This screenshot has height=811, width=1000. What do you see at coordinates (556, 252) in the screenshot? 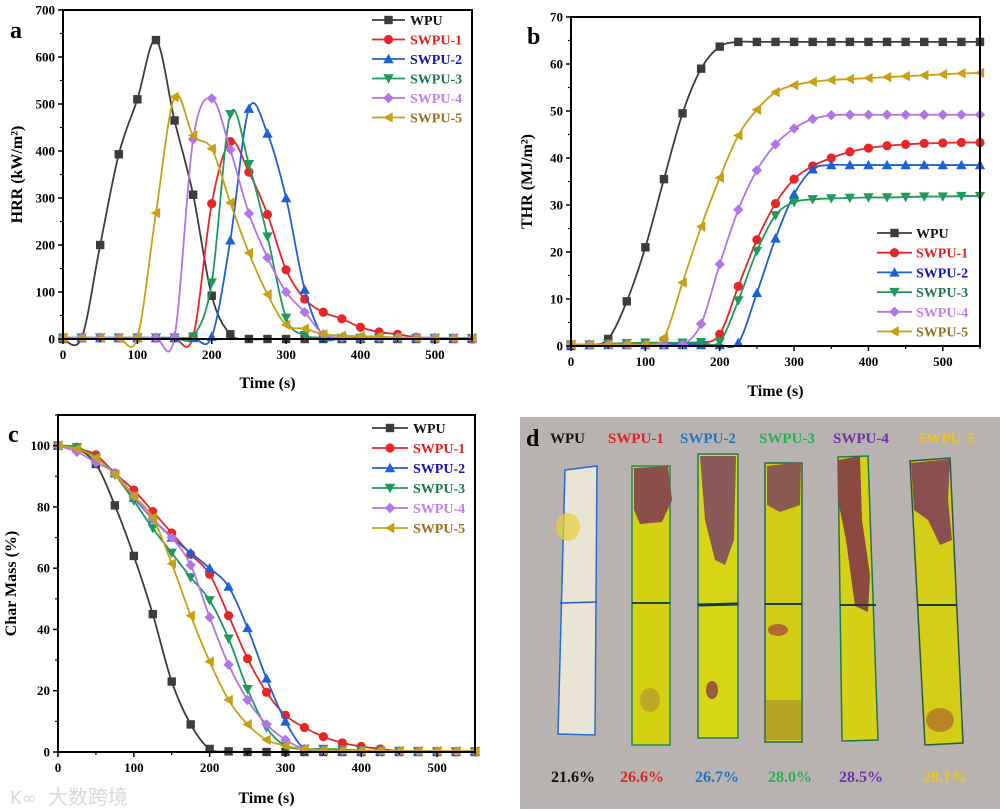
I see `y-tick-label: 20` at bounding box center [556, 252].